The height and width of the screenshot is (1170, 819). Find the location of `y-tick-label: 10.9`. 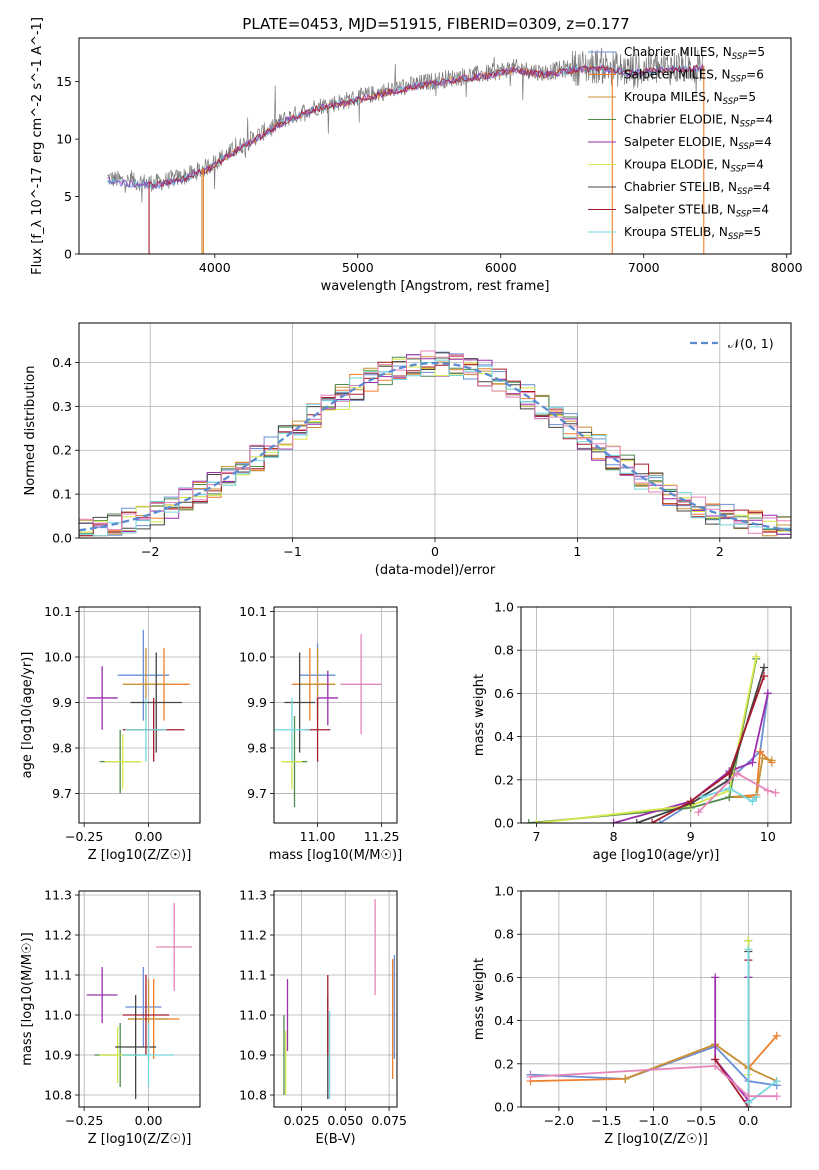

y-tick-label: 10.9 is located at coordinates (253, 1055).